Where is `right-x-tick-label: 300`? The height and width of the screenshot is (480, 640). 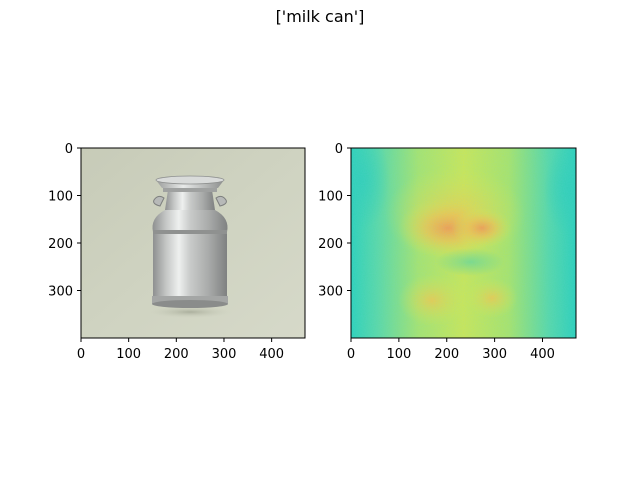 right-x-tick-label: 300 is located at coordinates (494, 354).